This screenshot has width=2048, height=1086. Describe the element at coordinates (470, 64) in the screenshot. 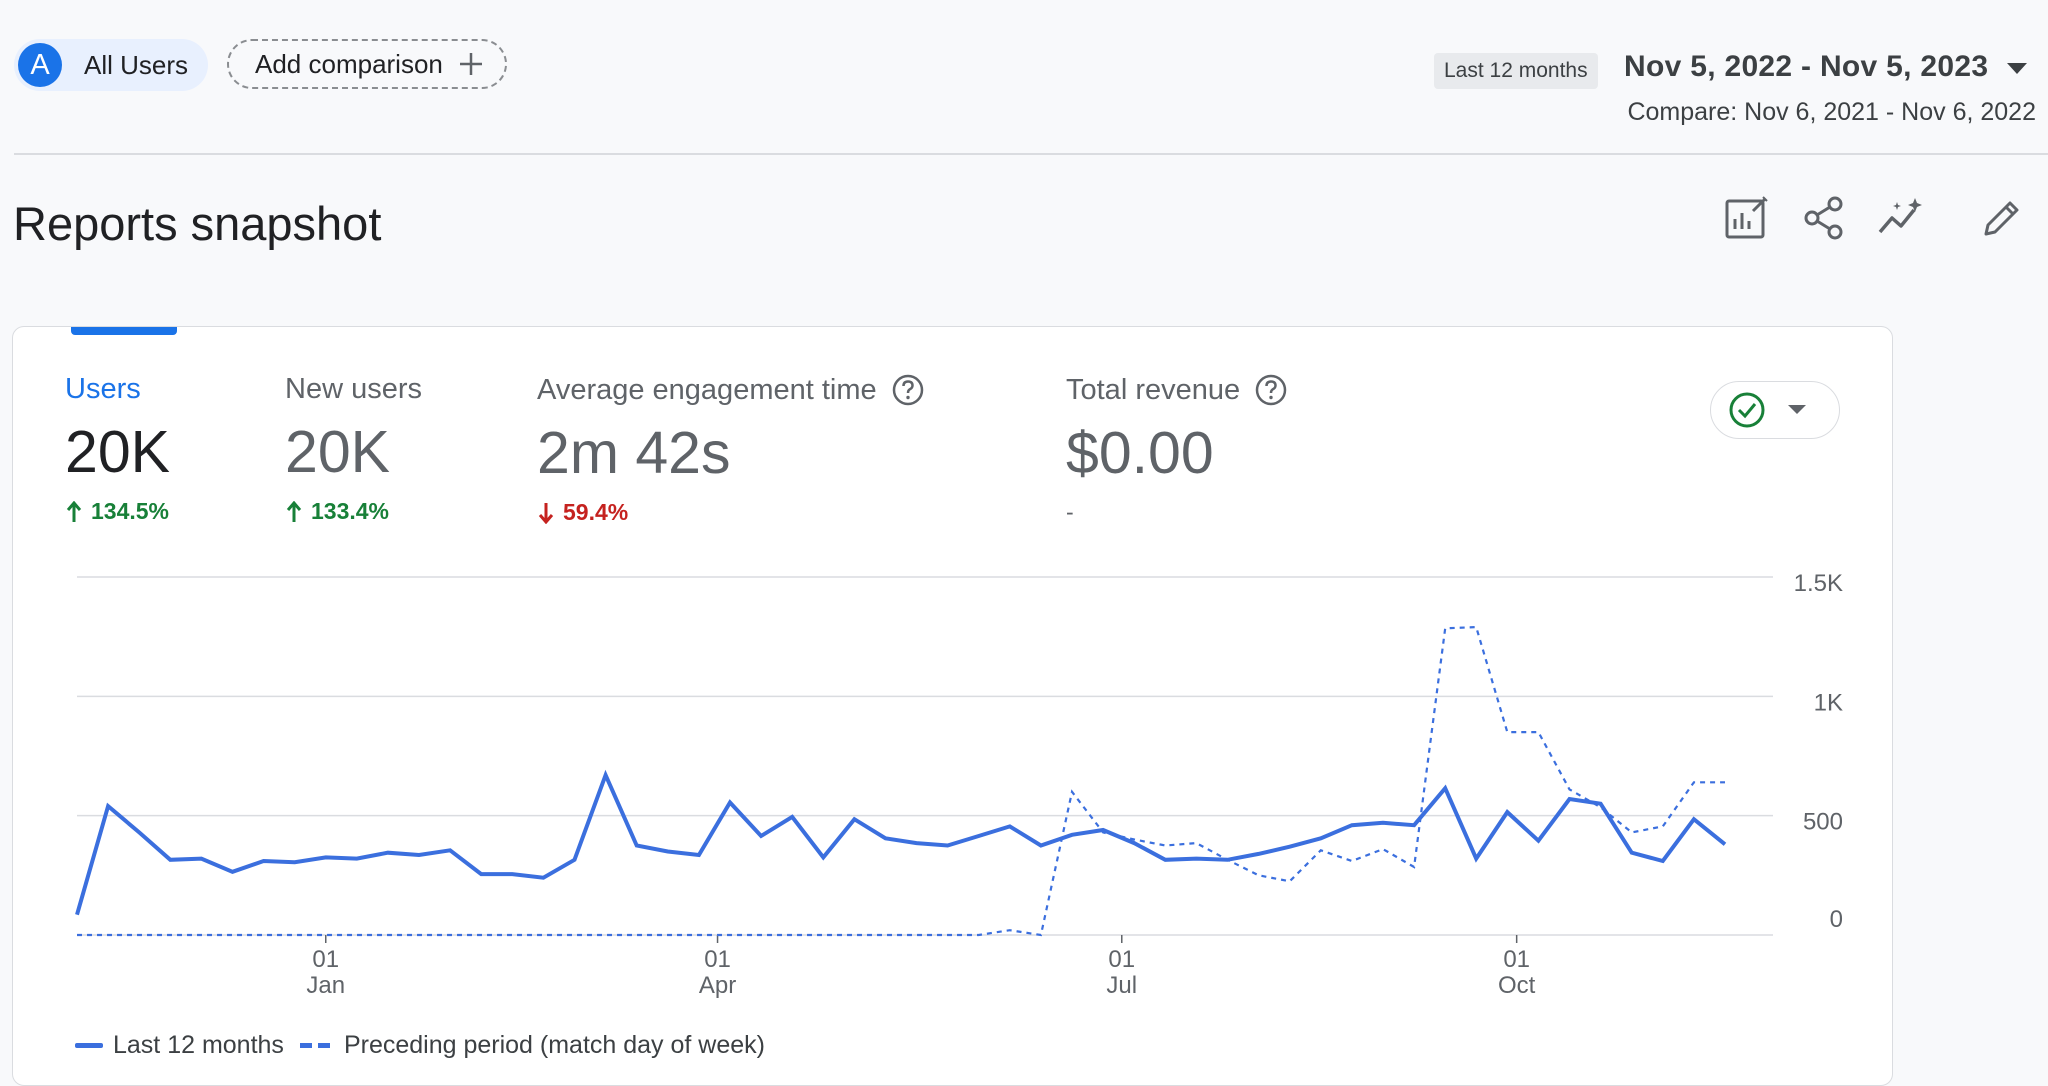

I see `plus-icon` at that location.